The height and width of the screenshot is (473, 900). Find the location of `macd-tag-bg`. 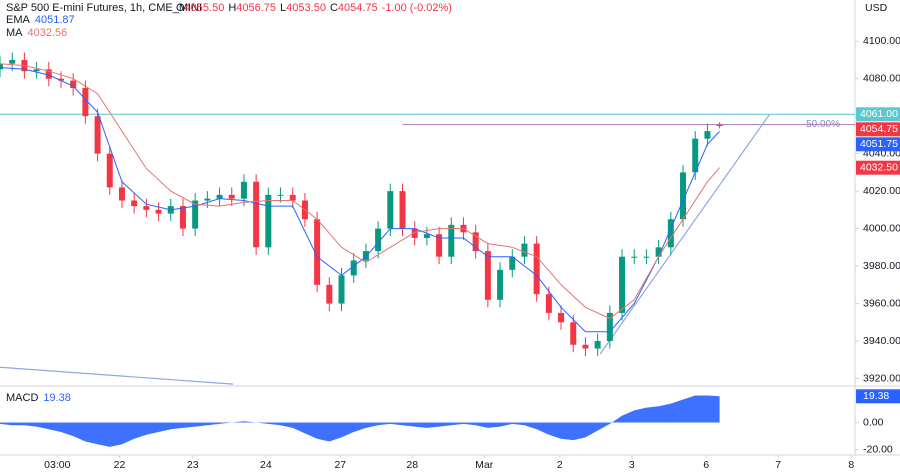

macd-tag-bg is located at coordinates (878, 396).